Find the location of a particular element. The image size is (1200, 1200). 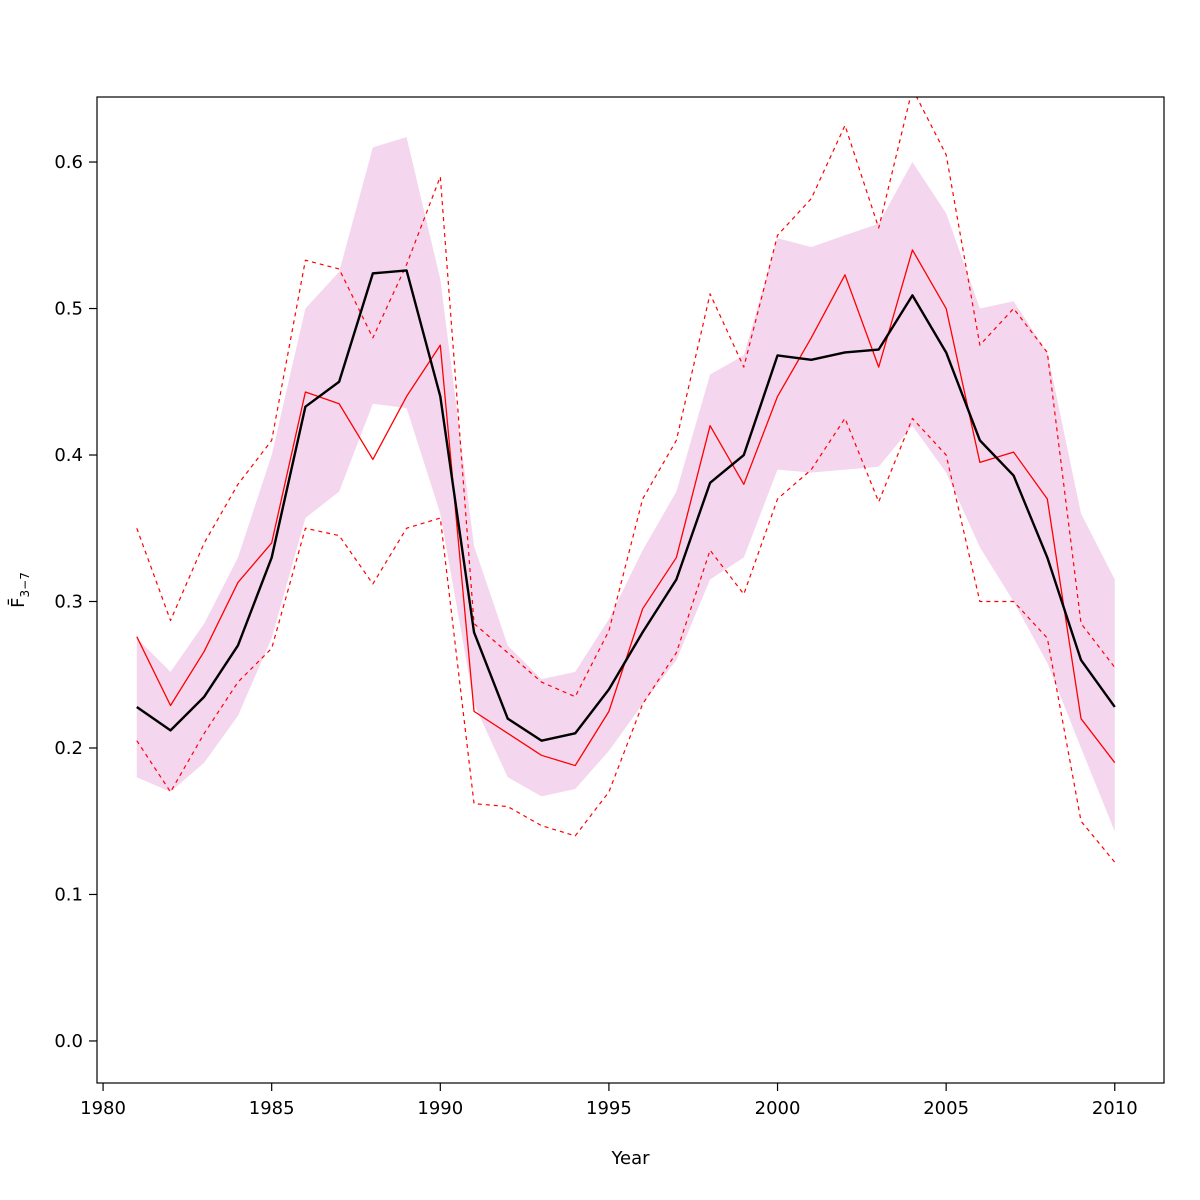

x-tick-label: 1980 is located at coordinates (103, 1108).